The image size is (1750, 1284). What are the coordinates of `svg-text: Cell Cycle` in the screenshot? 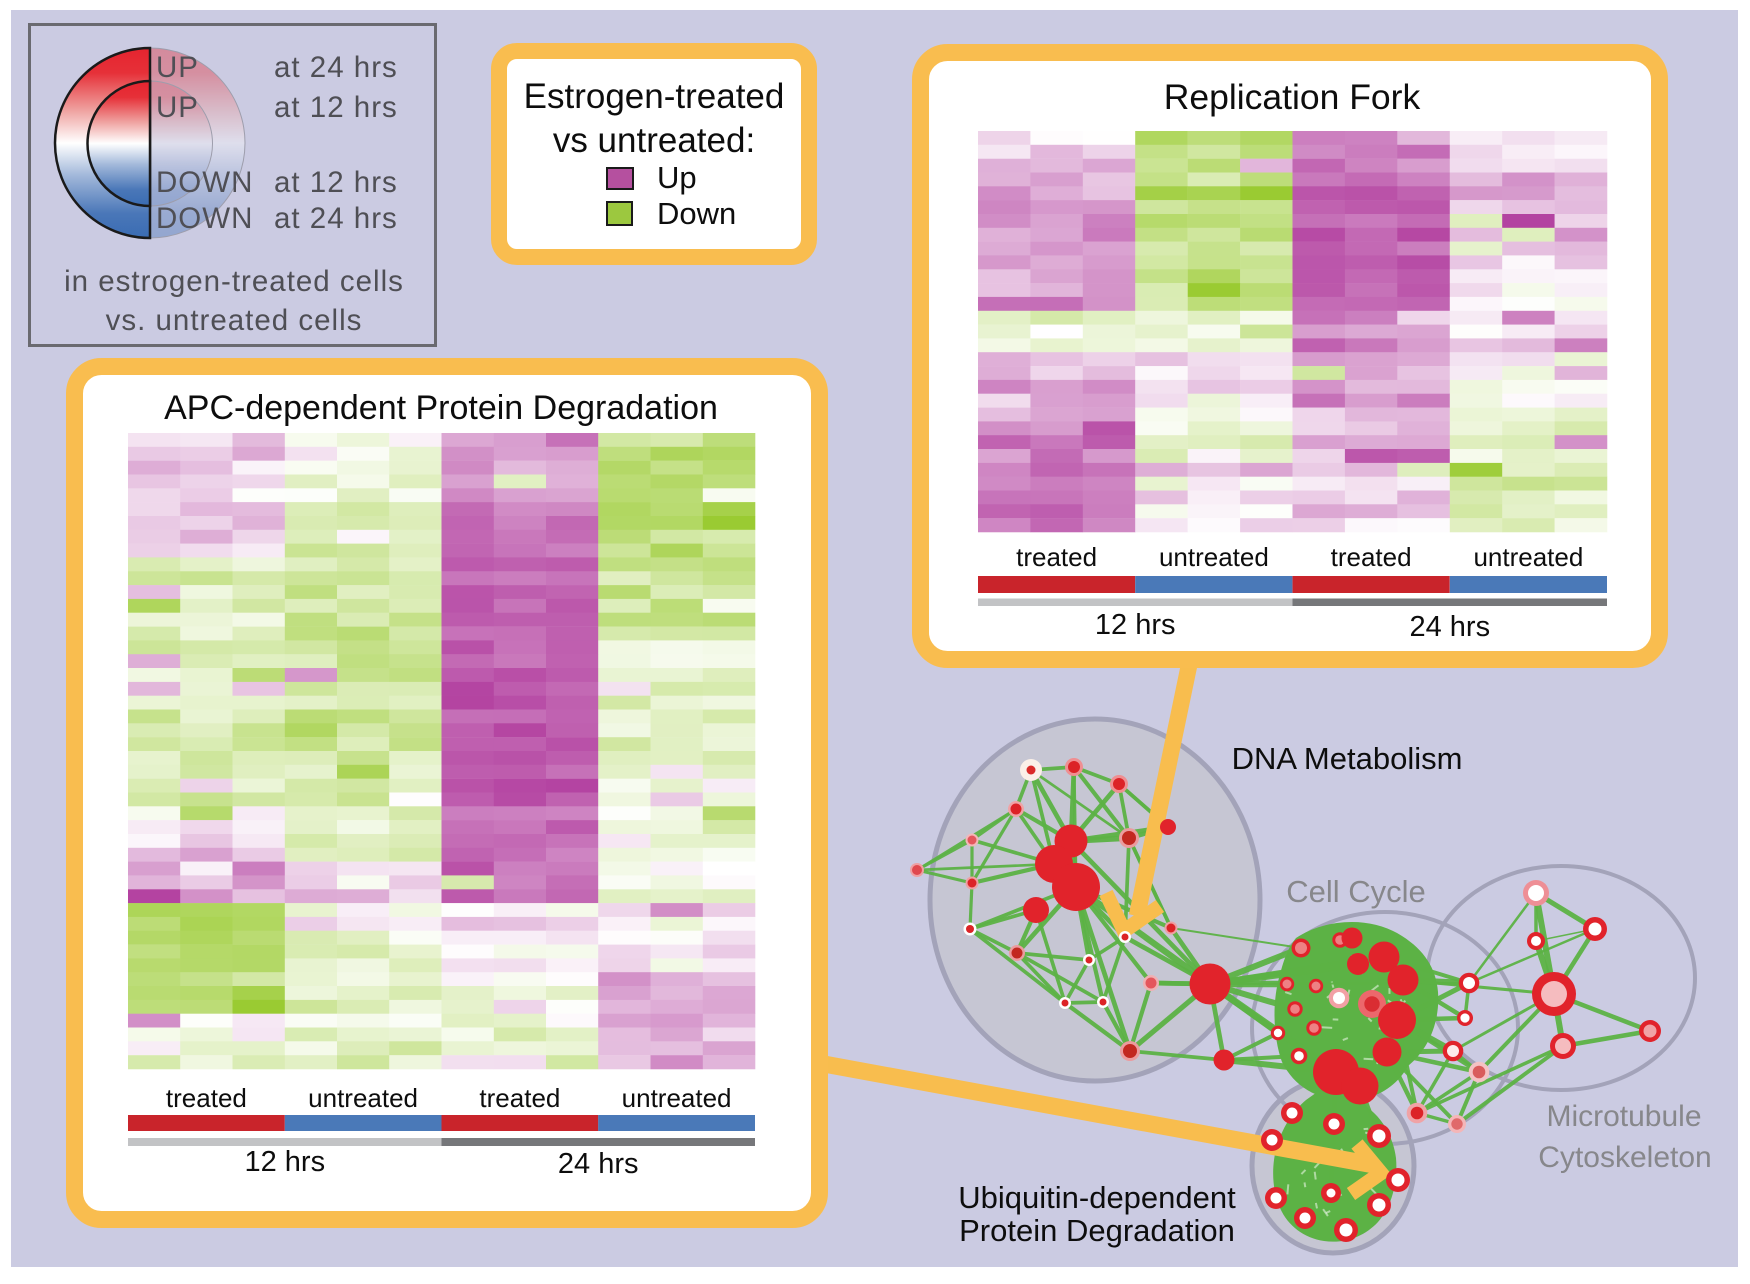 It's located at (1356, 891).